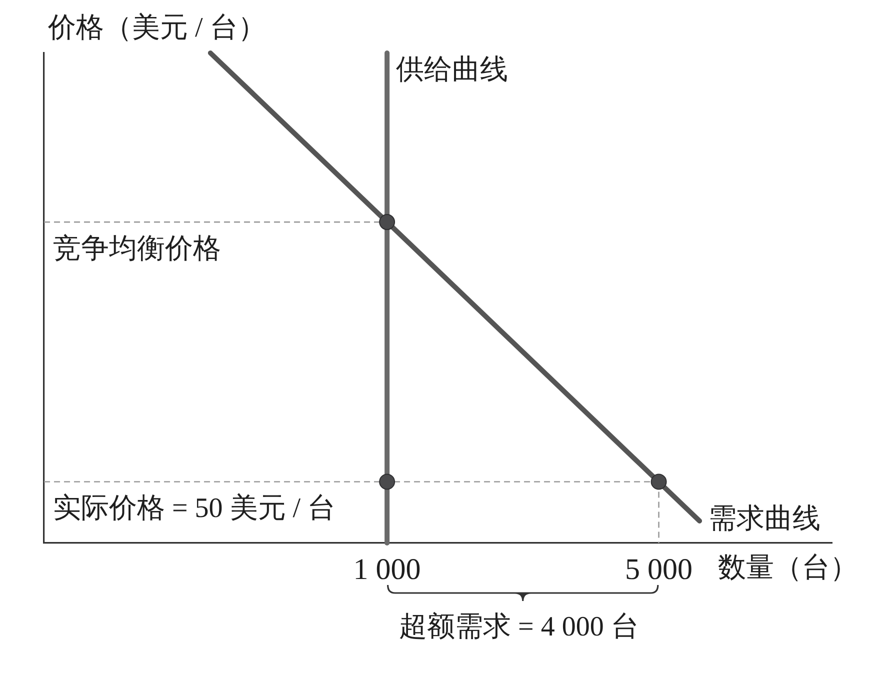  What do you see at coordinates (387, 569) in the screenshot?
I see `x-tick-label: 1 000` at bounding box center [387, 569].